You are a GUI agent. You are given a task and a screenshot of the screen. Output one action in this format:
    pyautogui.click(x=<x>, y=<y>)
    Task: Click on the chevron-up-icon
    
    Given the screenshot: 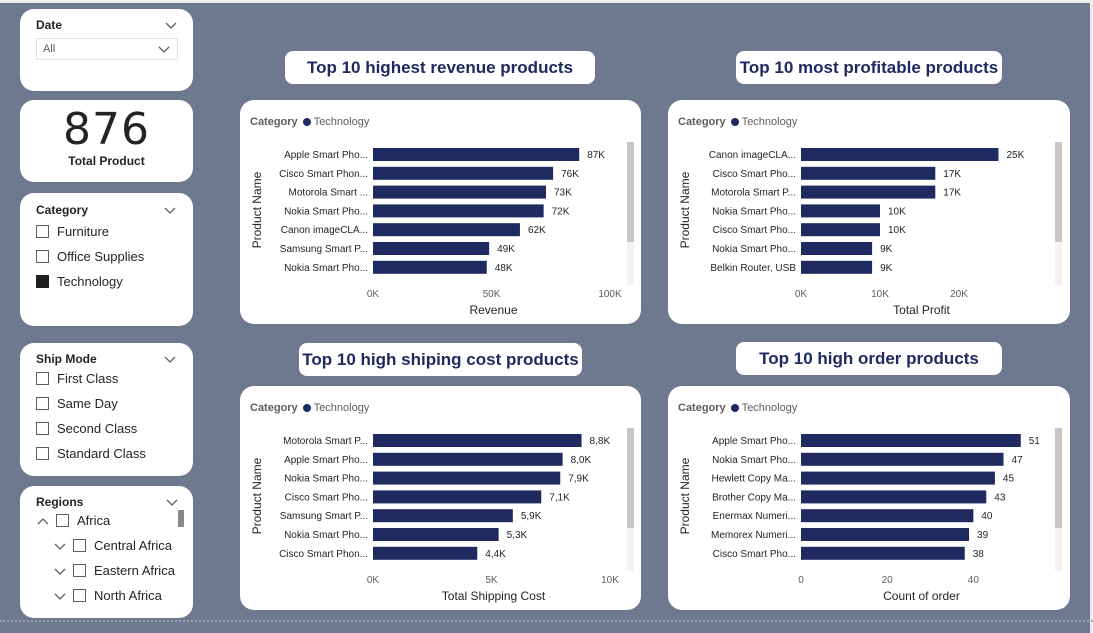 What is the action you would take?
    pyautogui.click(x=43, y=521)
    